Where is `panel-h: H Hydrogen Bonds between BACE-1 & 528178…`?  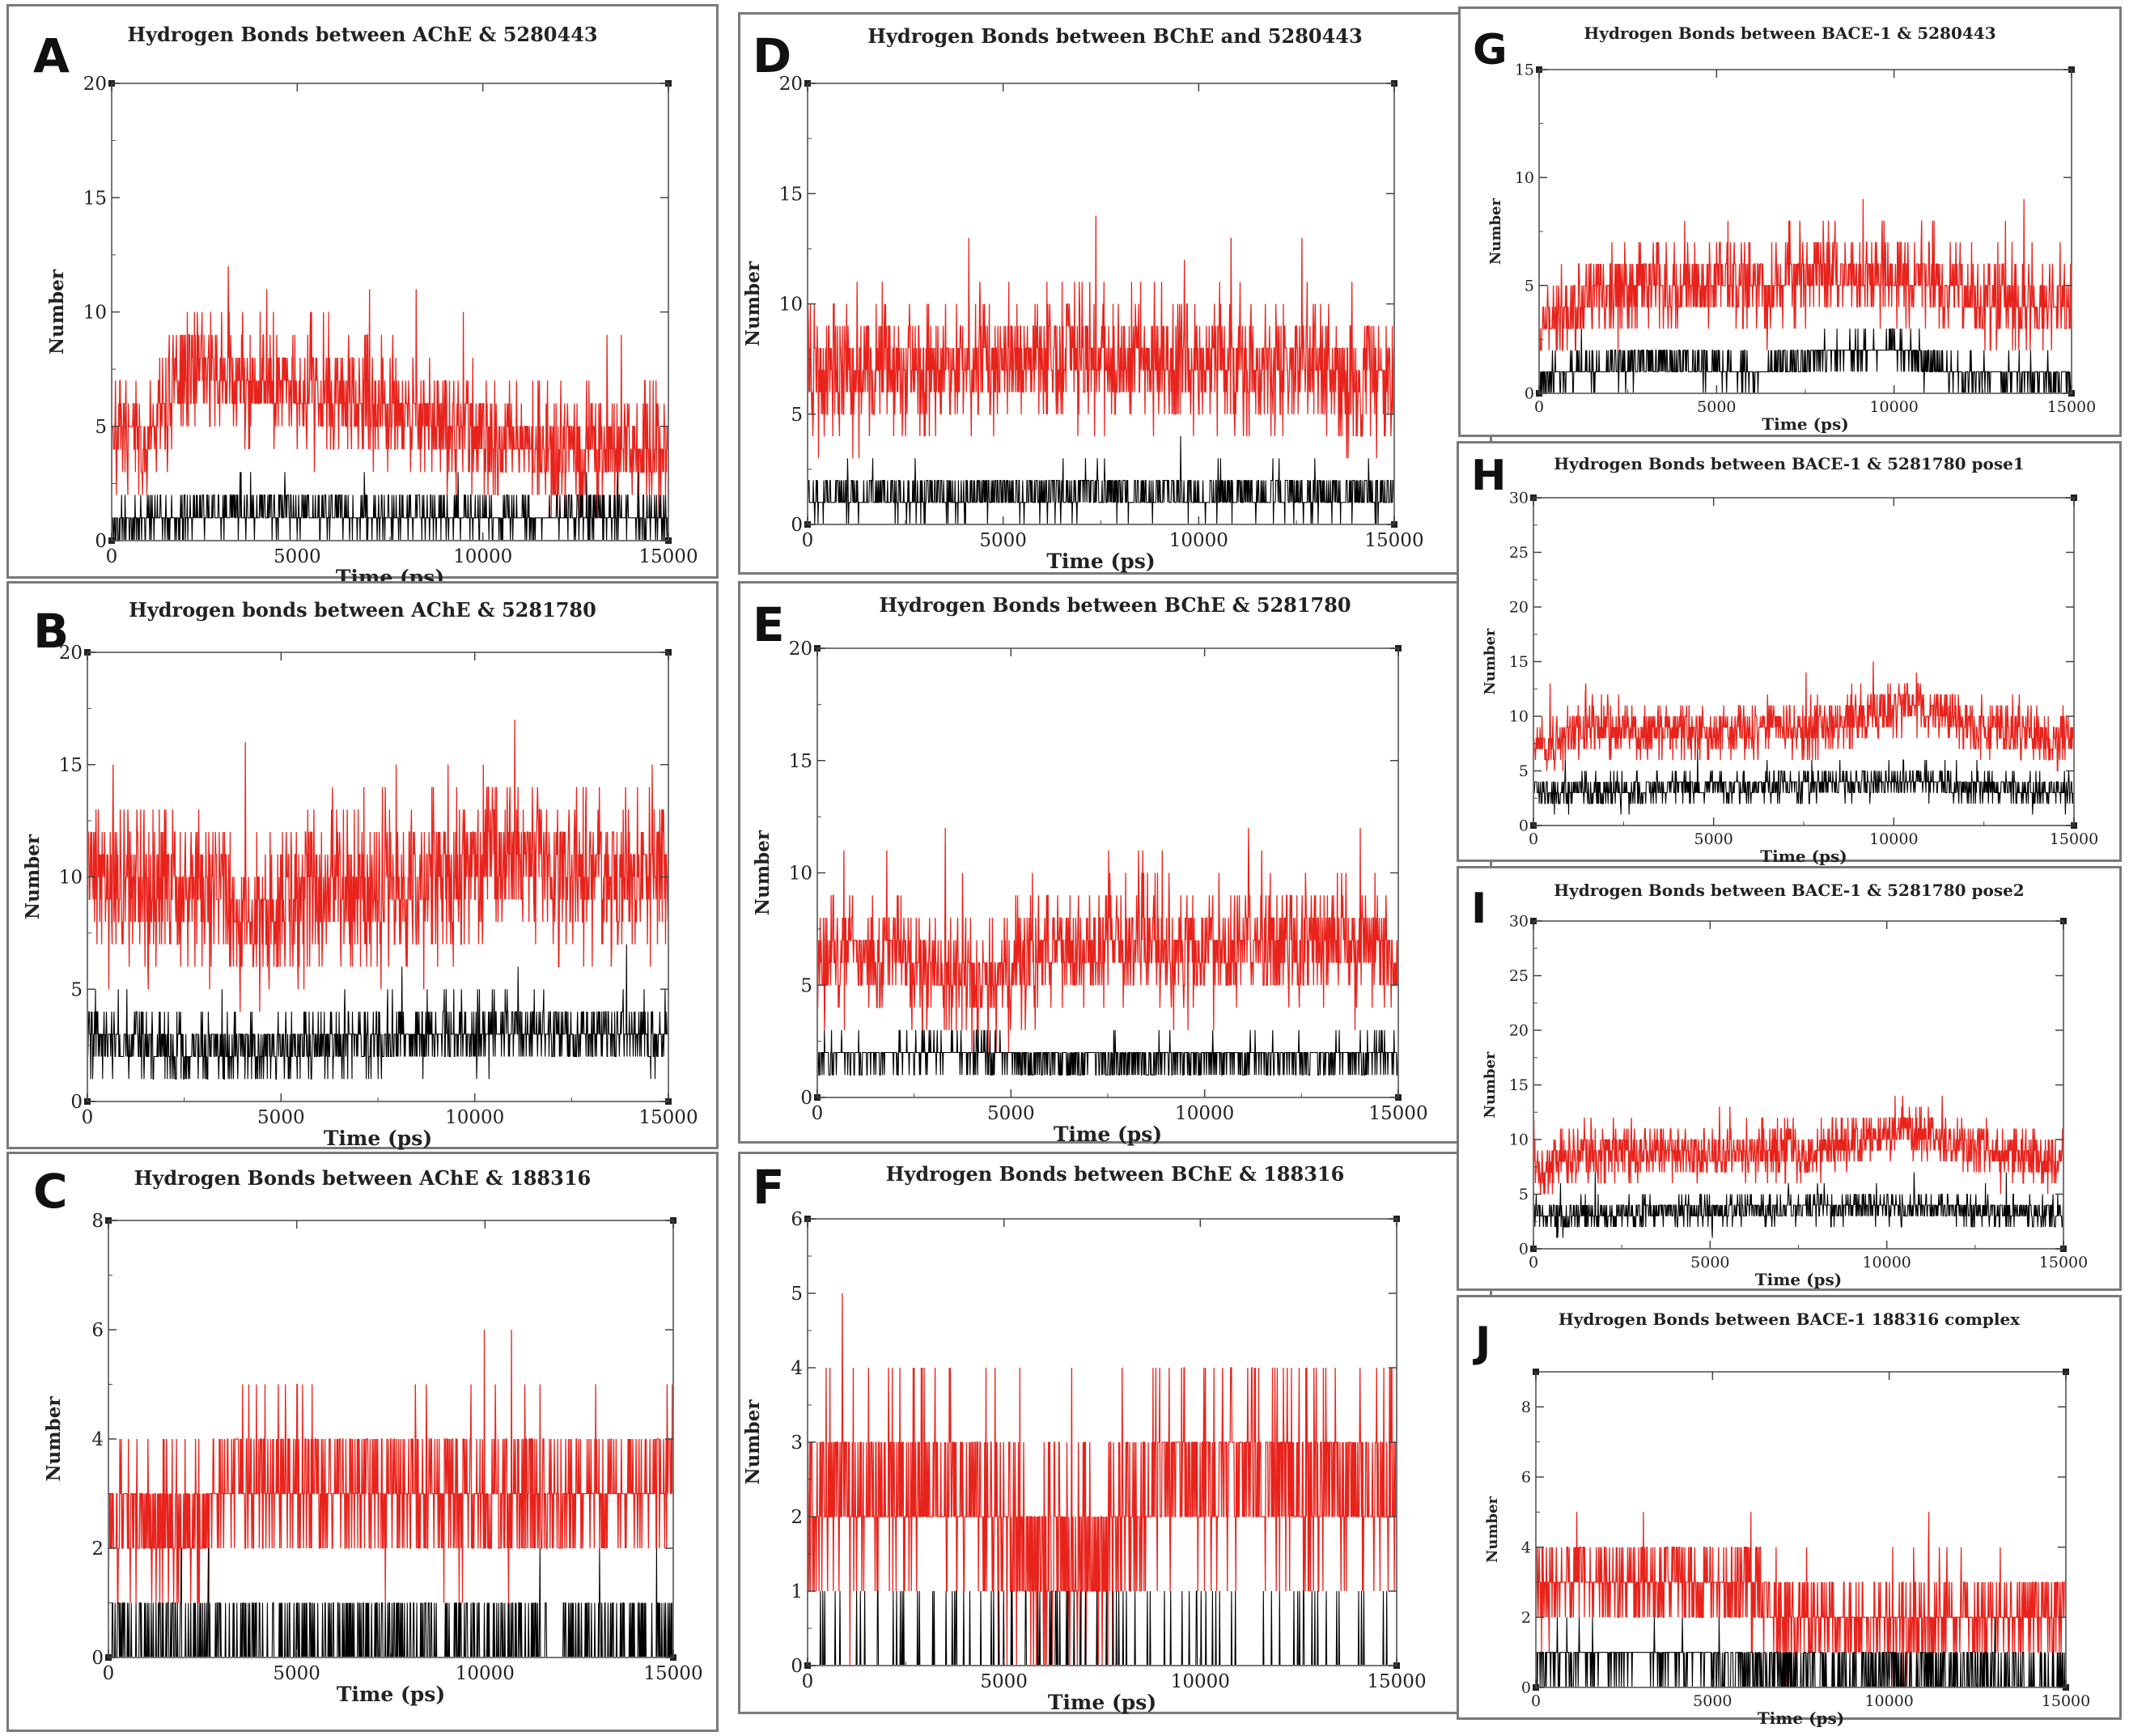
panel-h: H Hydrogen Bonds between BACE-1 & 528178… is located at coordinates (1789, 653).